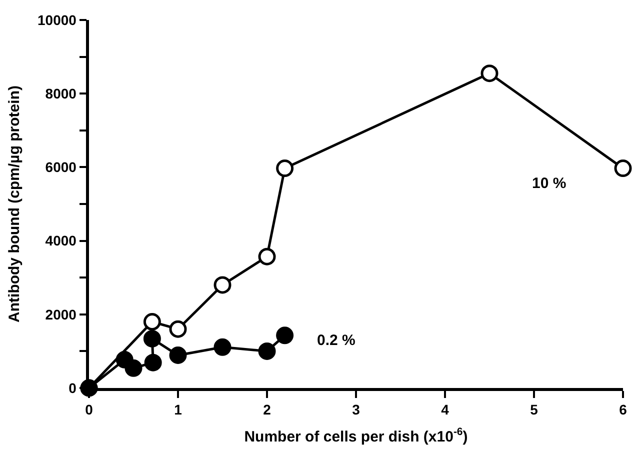 This screenshot has height=455, width=639. Describe the element at coordinates (267, 410) in the screenshot. I see `x-tick-label: 2` at that location.